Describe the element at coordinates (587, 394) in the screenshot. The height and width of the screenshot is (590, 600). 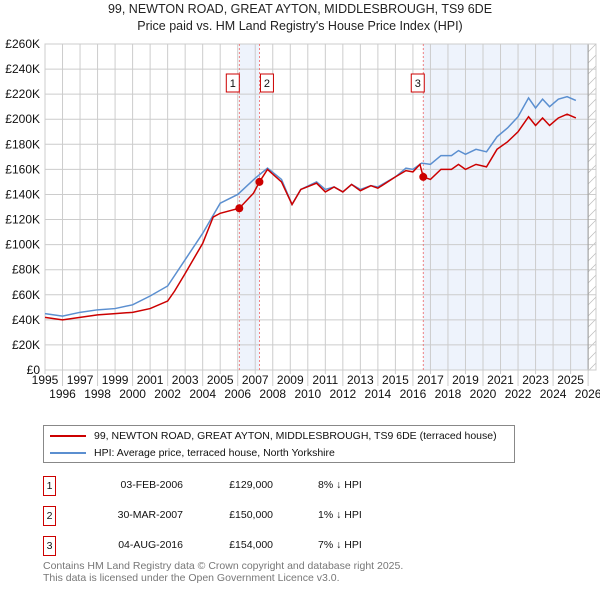
I see `x-tick-label: 2026` at that location.